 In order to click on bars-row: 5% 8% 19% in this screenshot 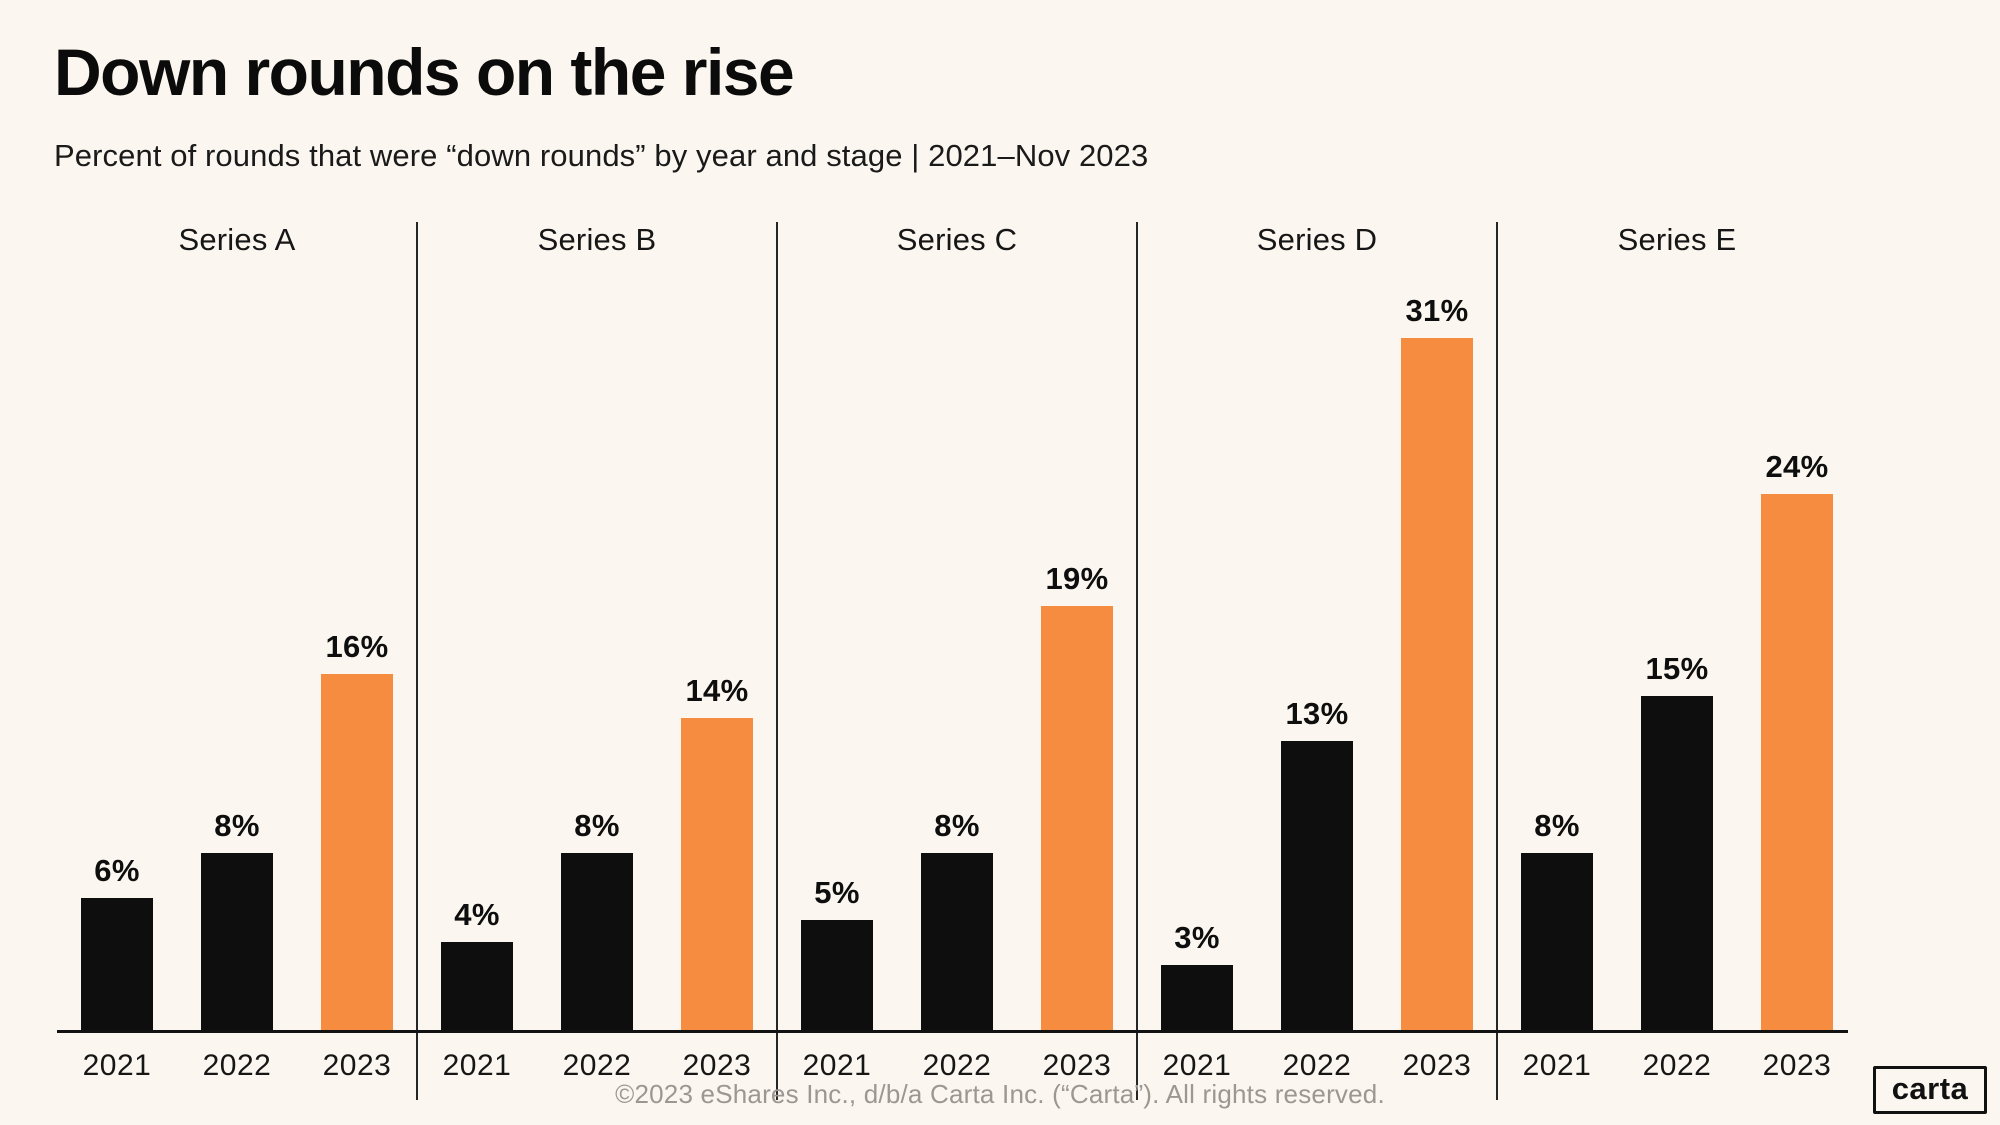, I will do `click(957, 646)`.